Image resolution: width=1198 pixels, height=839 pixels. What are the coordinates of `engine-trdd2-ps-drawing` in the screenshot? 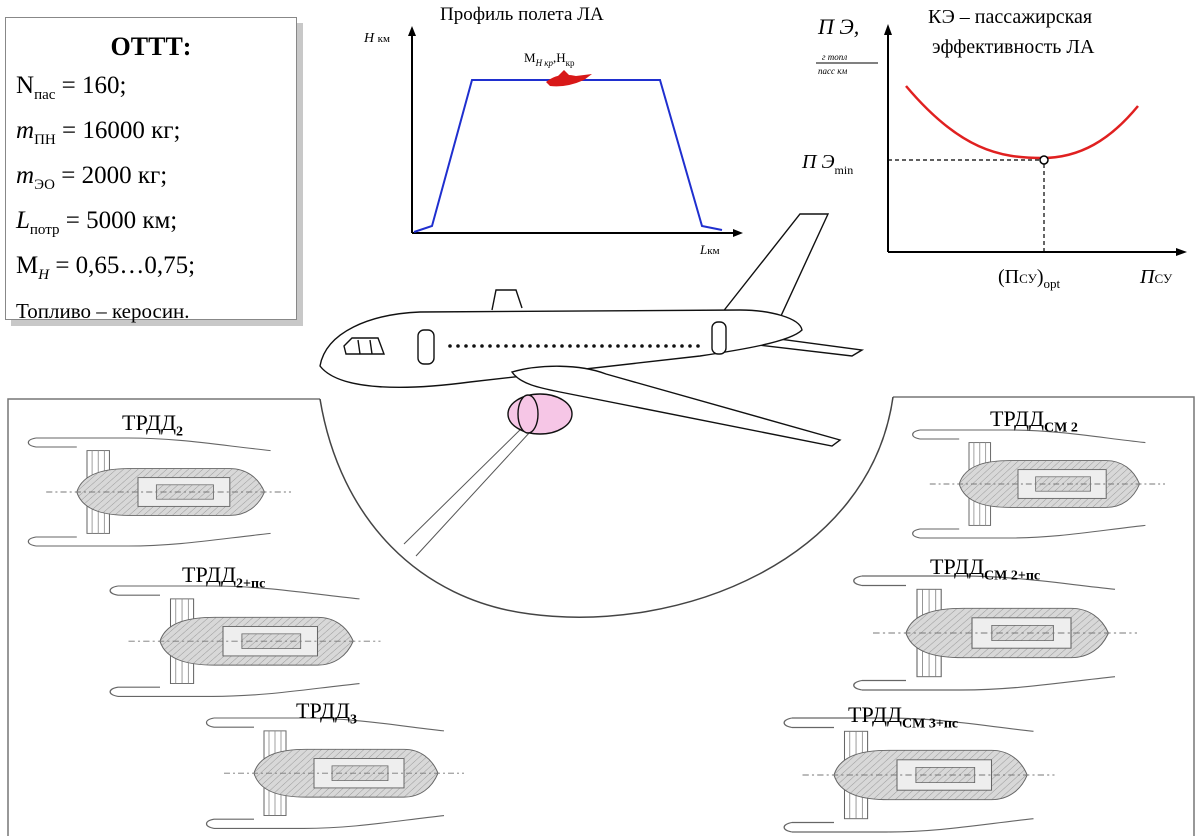 It's located at (245, 641).